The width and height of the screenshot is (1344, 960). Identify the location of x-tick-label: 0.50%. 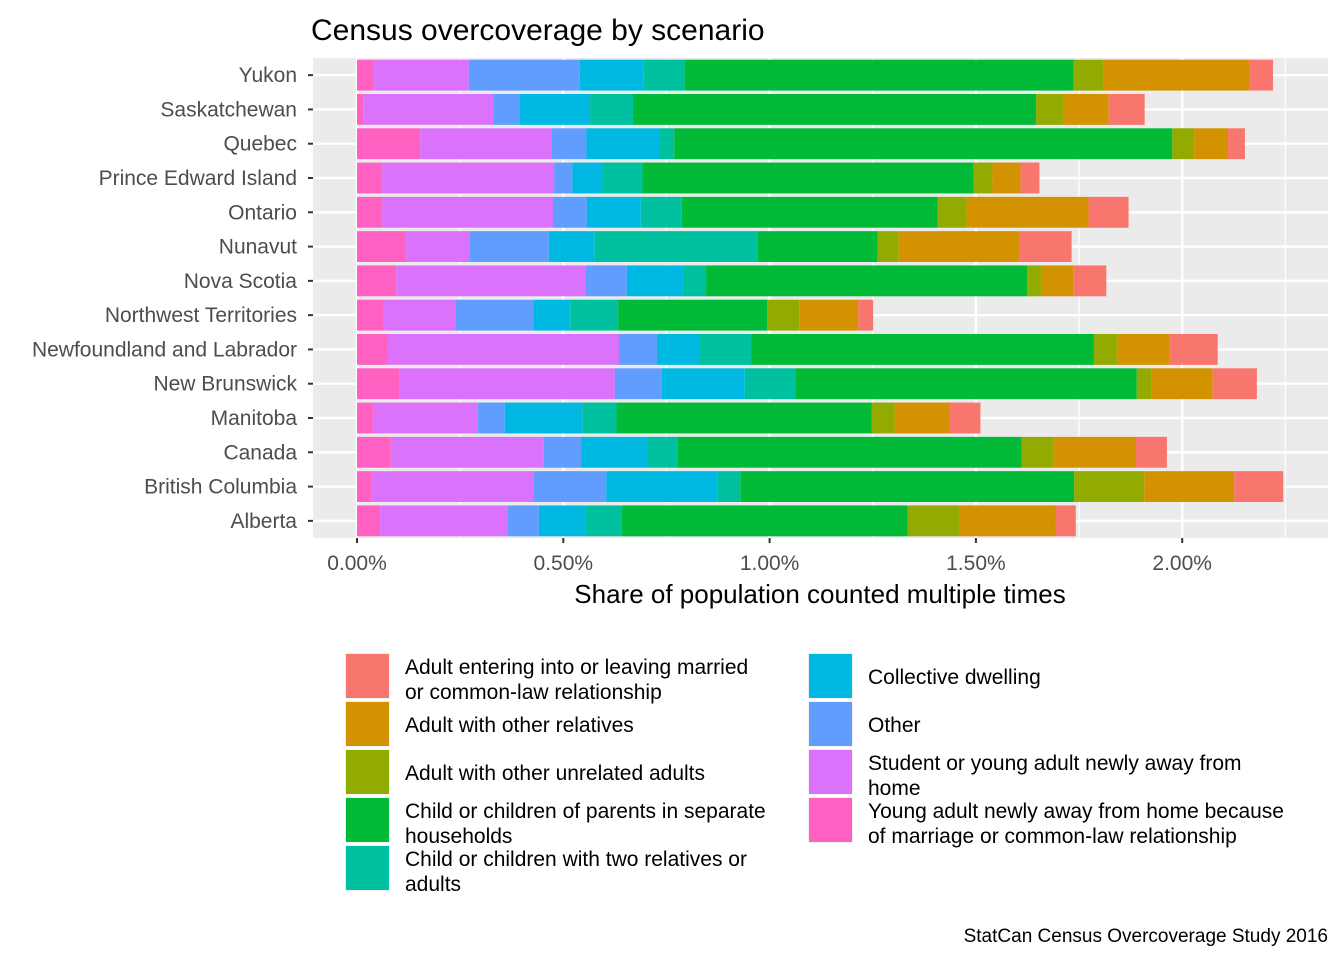
(564, 563).